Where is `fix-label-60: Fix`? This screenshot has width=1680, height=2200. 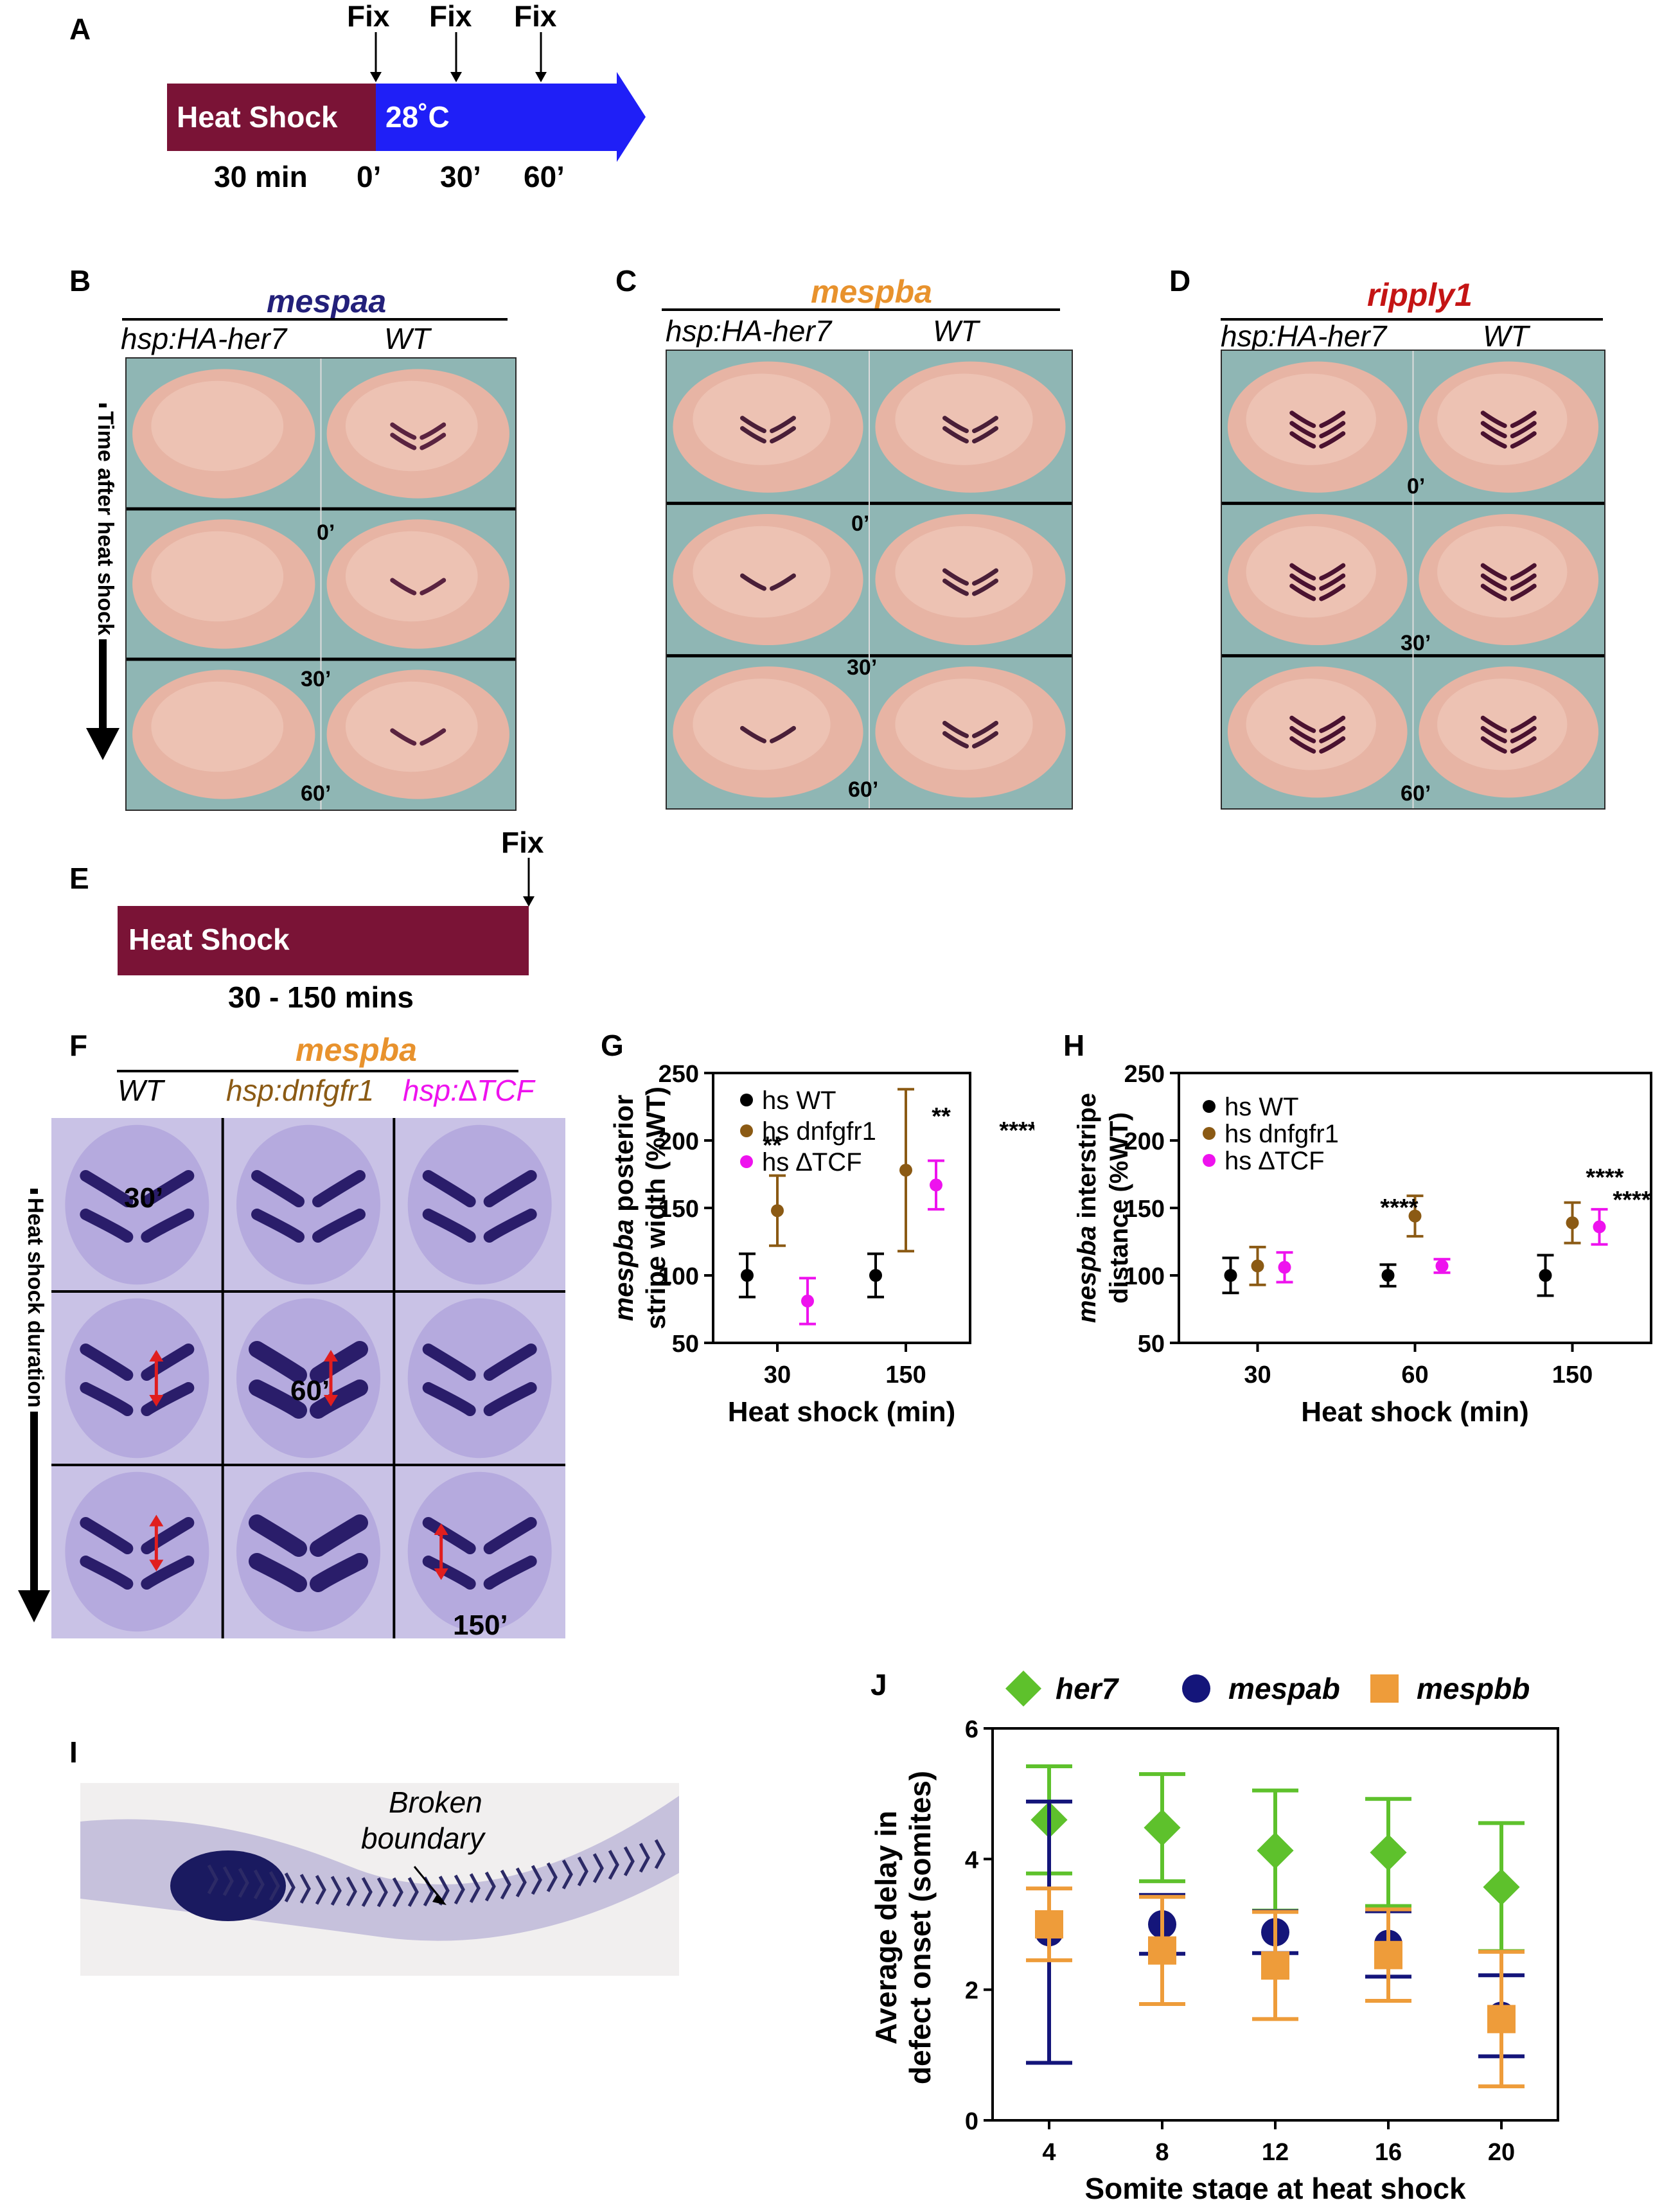
fix-label-60: Fix is located at coordinates (535, 16).